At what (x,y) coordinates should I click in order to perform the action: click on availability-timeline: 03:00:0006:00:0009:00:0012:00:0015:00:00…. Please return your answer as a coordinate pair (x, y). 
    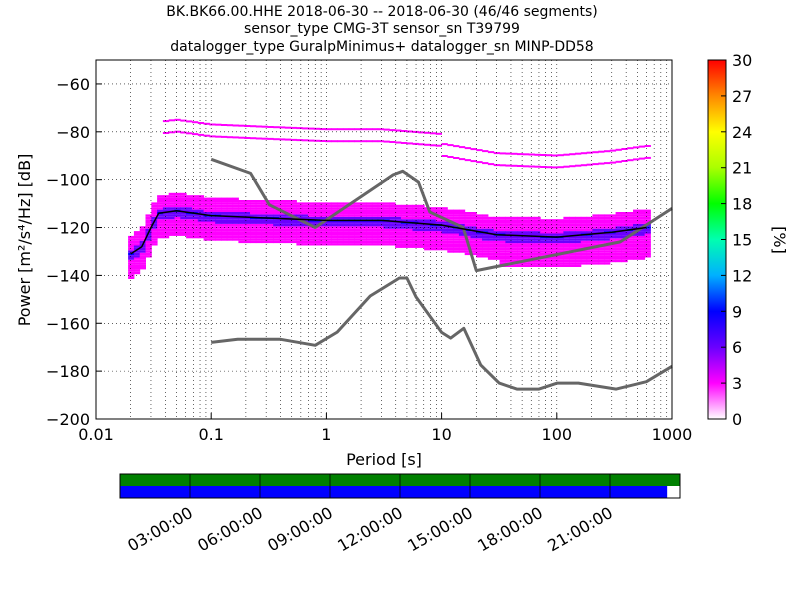
    Looking at the image, I should click on (400, 514).